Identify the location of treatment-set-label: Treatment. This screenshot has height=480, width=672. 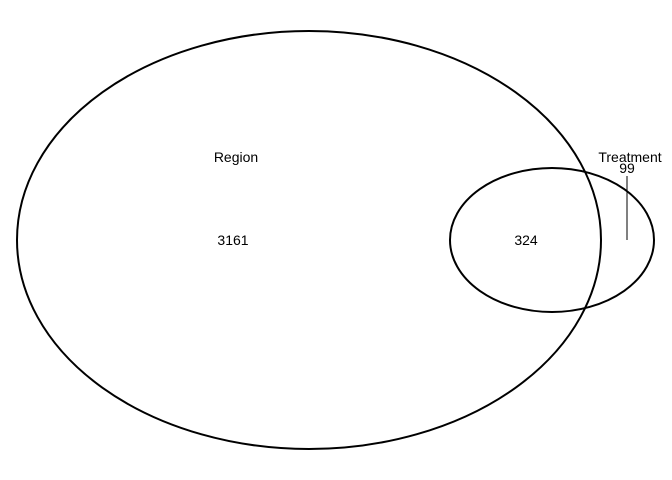
(629, 157).